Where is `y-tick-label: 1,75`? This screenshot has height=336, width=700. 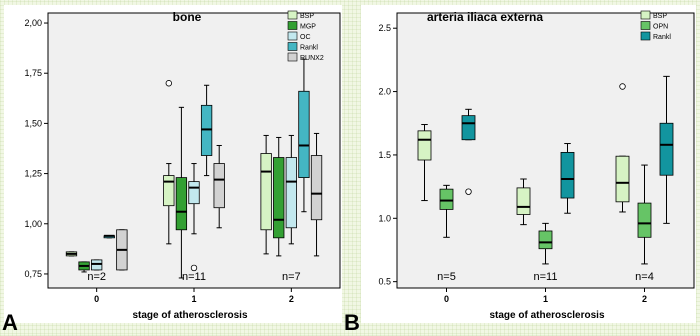 y-tick-label: 1,75 is located at coordinates (33, 73).